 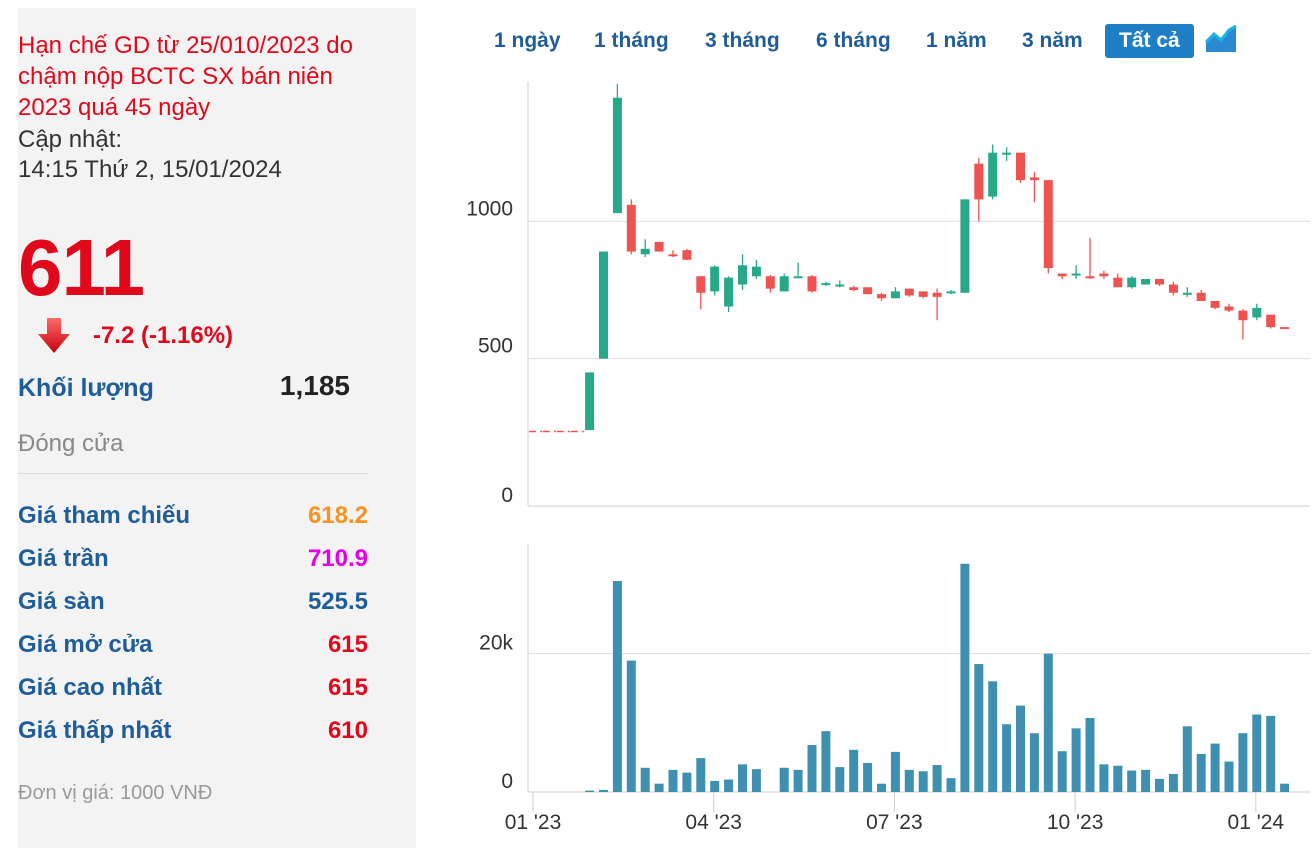 I want to click on x-tick-label: 01 '23, so click(x=533, y=822).